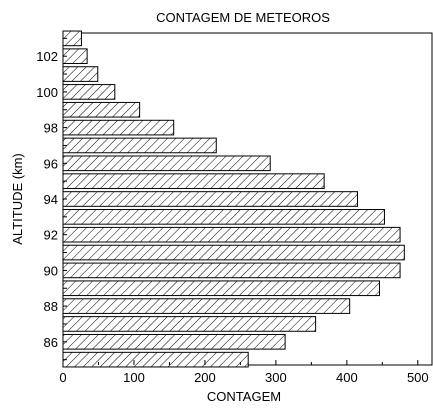 This screenshot has width=433, height=410. Describe the element at coordinates (51, 163) in the screenshot. I see `y-tick-label: 96` at that location.